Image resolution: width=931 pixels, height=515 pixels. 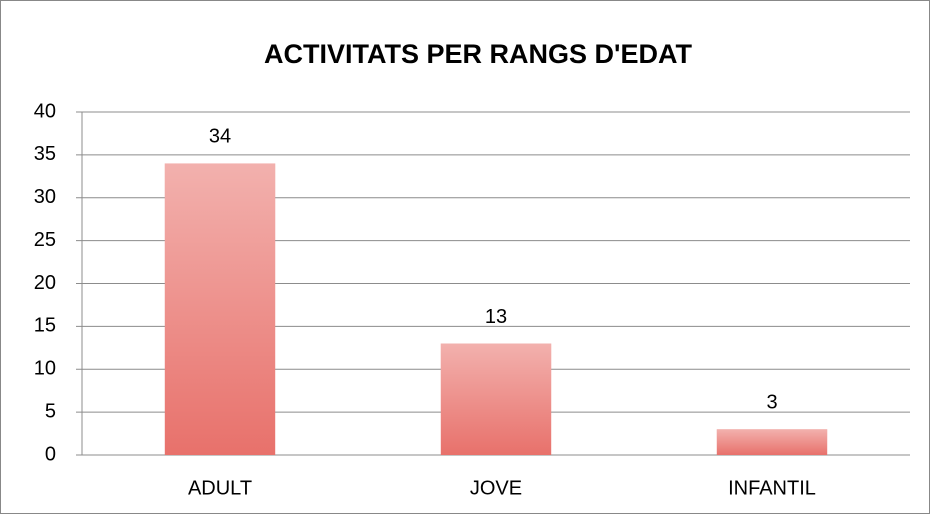 I want to click on chart-title: ACTIVITATS PER RANGS D'EDAT, so click(x=478, y=54).